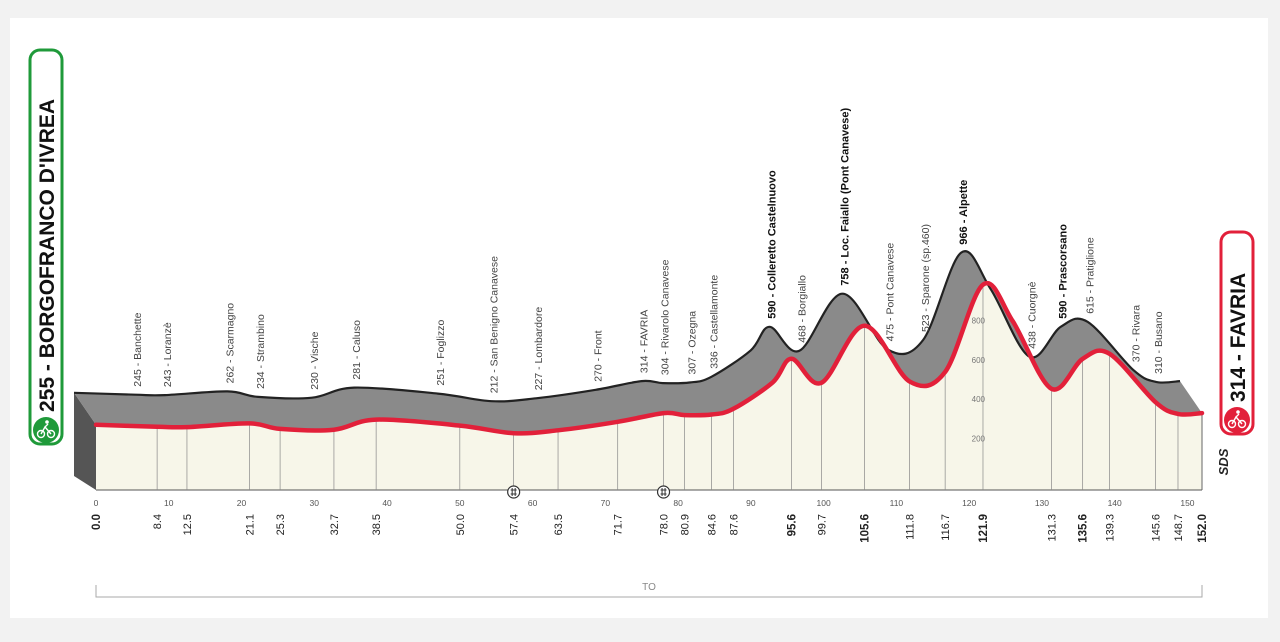 The image size is (1280, 642). What do you see at coordinates (649, 587) in the screenshot?
I see `province-label: TO` at bounding box center [649, 587].